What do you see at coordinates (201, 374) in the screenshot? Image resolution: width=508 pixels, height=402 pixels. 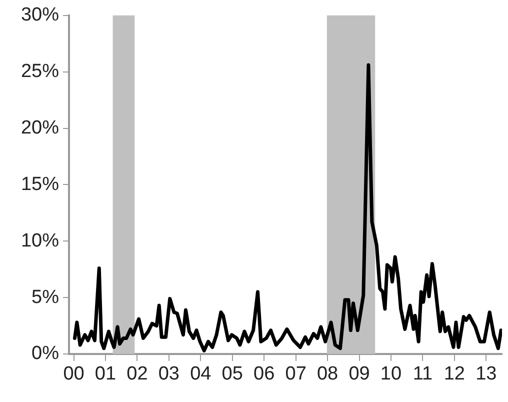 I see `x-tick-label: 04` at bounding box center [201, 374].